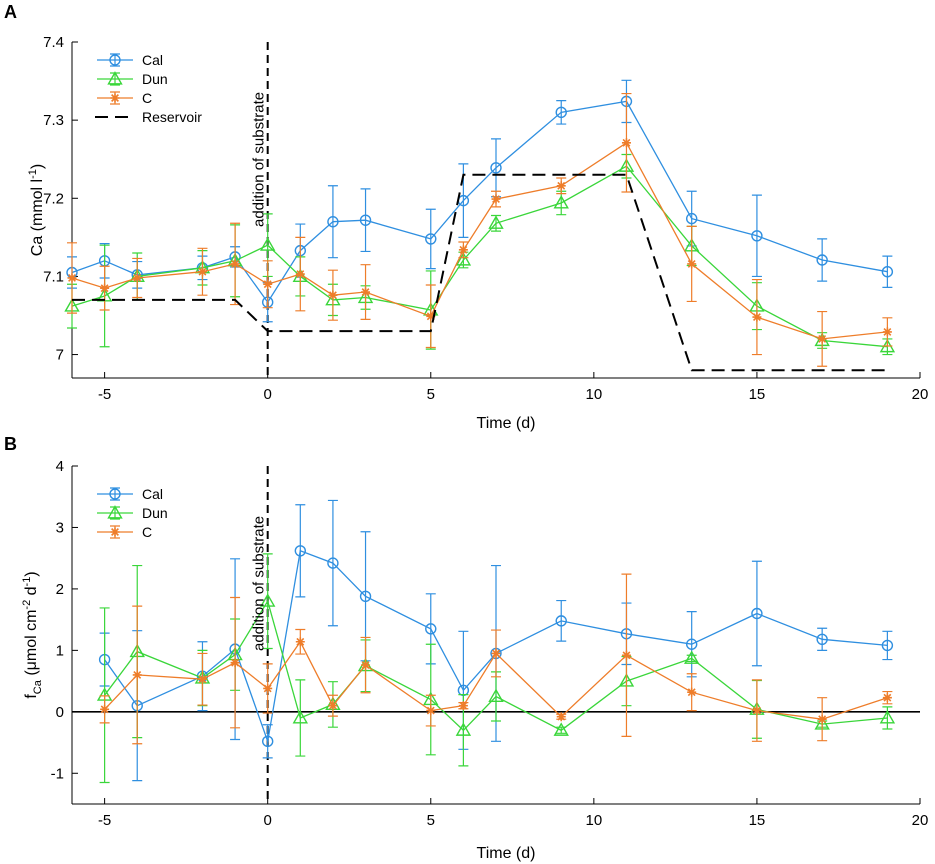  I want to click on y-tick-label: 4, so click(60, 466).